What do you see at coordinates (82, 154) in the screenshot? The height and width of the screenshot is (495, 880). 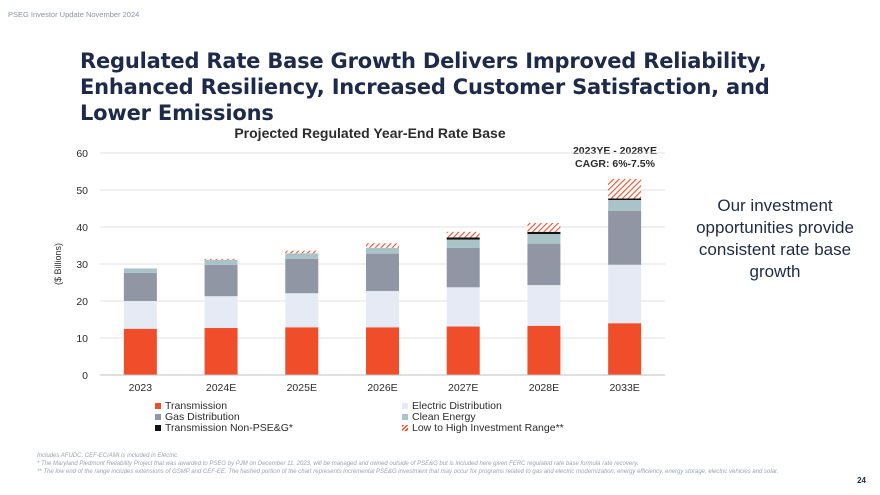 I see `y-tick-label: 60` at bounding box center [82, 154].